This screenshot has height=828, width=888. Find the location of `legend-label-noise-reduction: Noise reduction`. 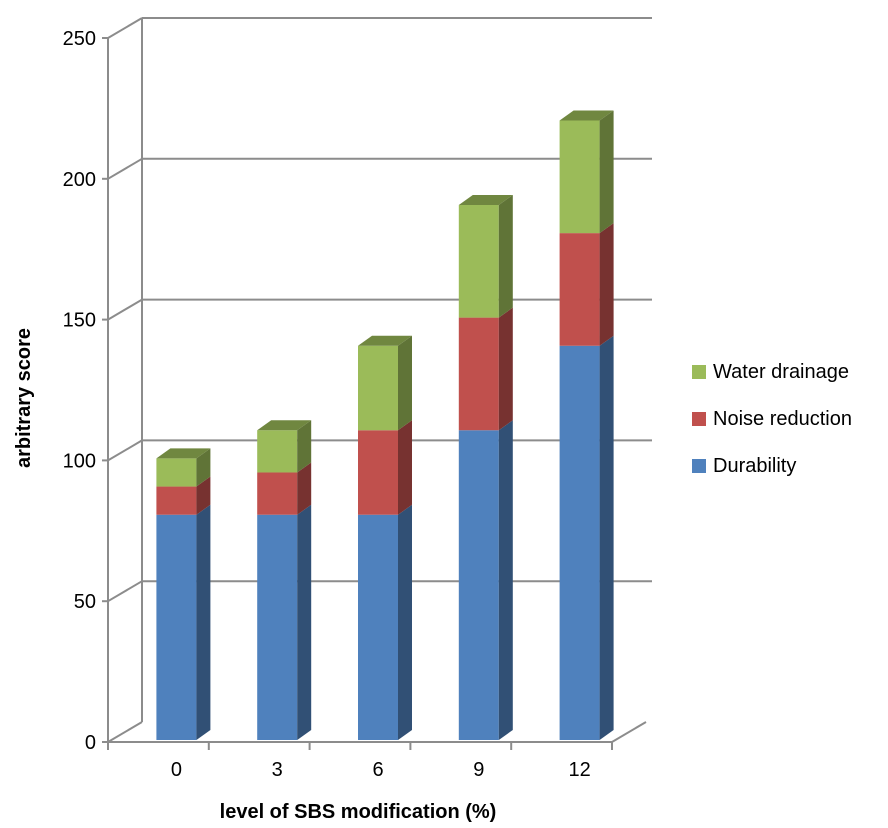

legend-label-noise-reduction: Noise reduction is located at coordinates (782, 419).